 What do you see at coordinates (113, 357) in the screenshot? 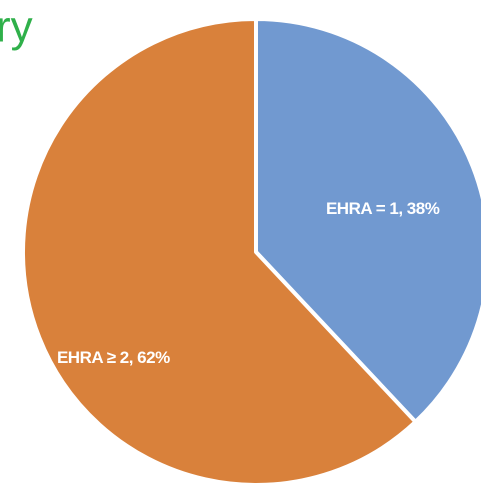
I see `slice-label: EHRA ≥ 2, 62%` at bounding box center [113, 357].